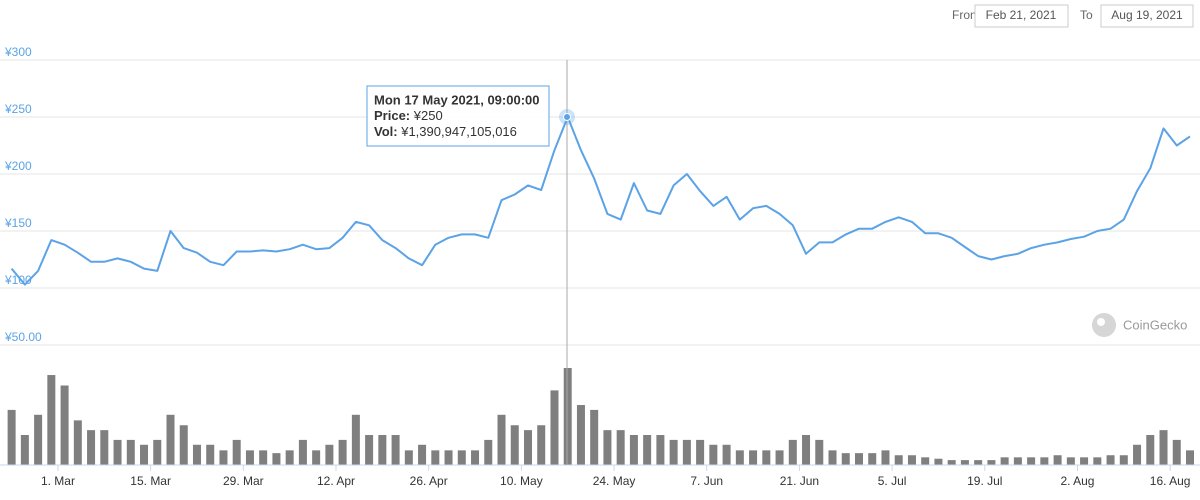  I want to click on x-tick-label: 10. May, so click(521, 481).